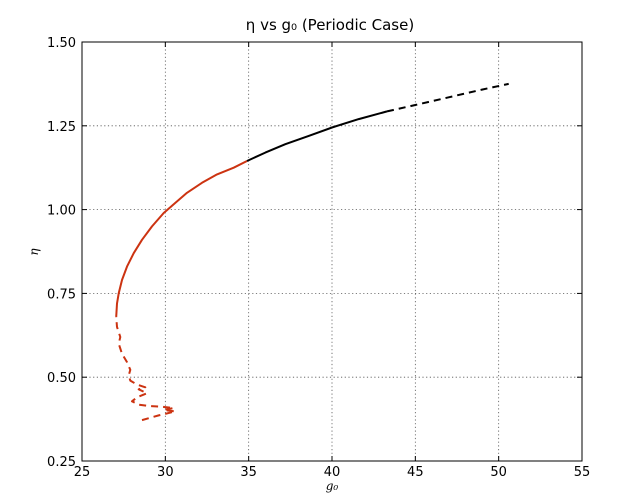  I want to click on x-tick-label: 40, so click(332, 472).